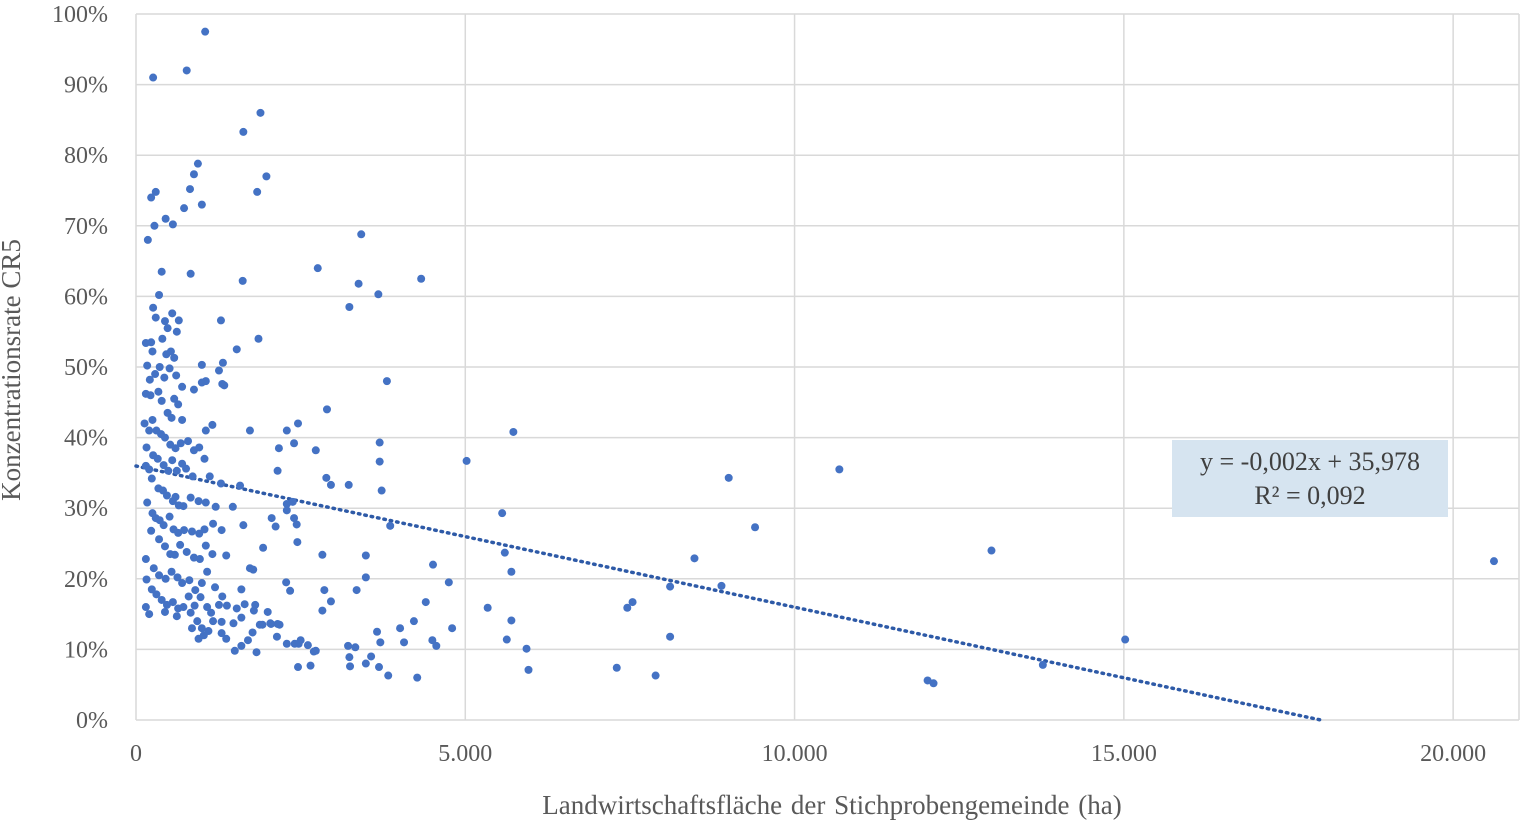 The image size is (1526, 820). I want to click on y-tick-label: 100%, so click(80, 15).